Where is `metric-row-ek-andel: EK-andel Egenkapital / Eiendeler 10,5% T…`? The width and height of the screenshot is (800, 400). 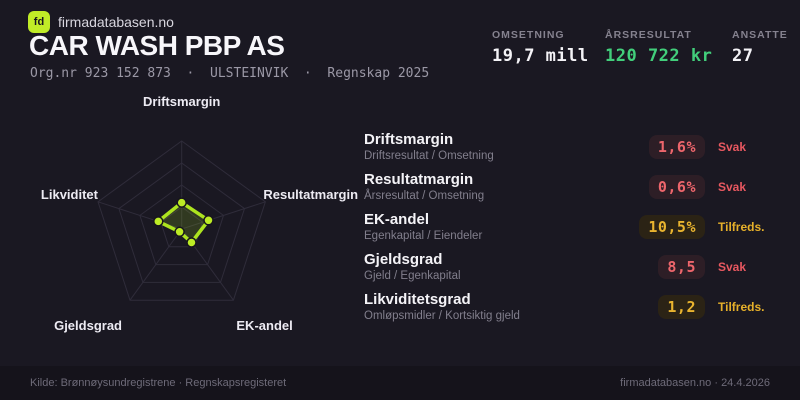 metric-row-ek-andel: EK-andel Egenkapital / Eiendeler 10,5% T… is located at coordinates (570, 227).